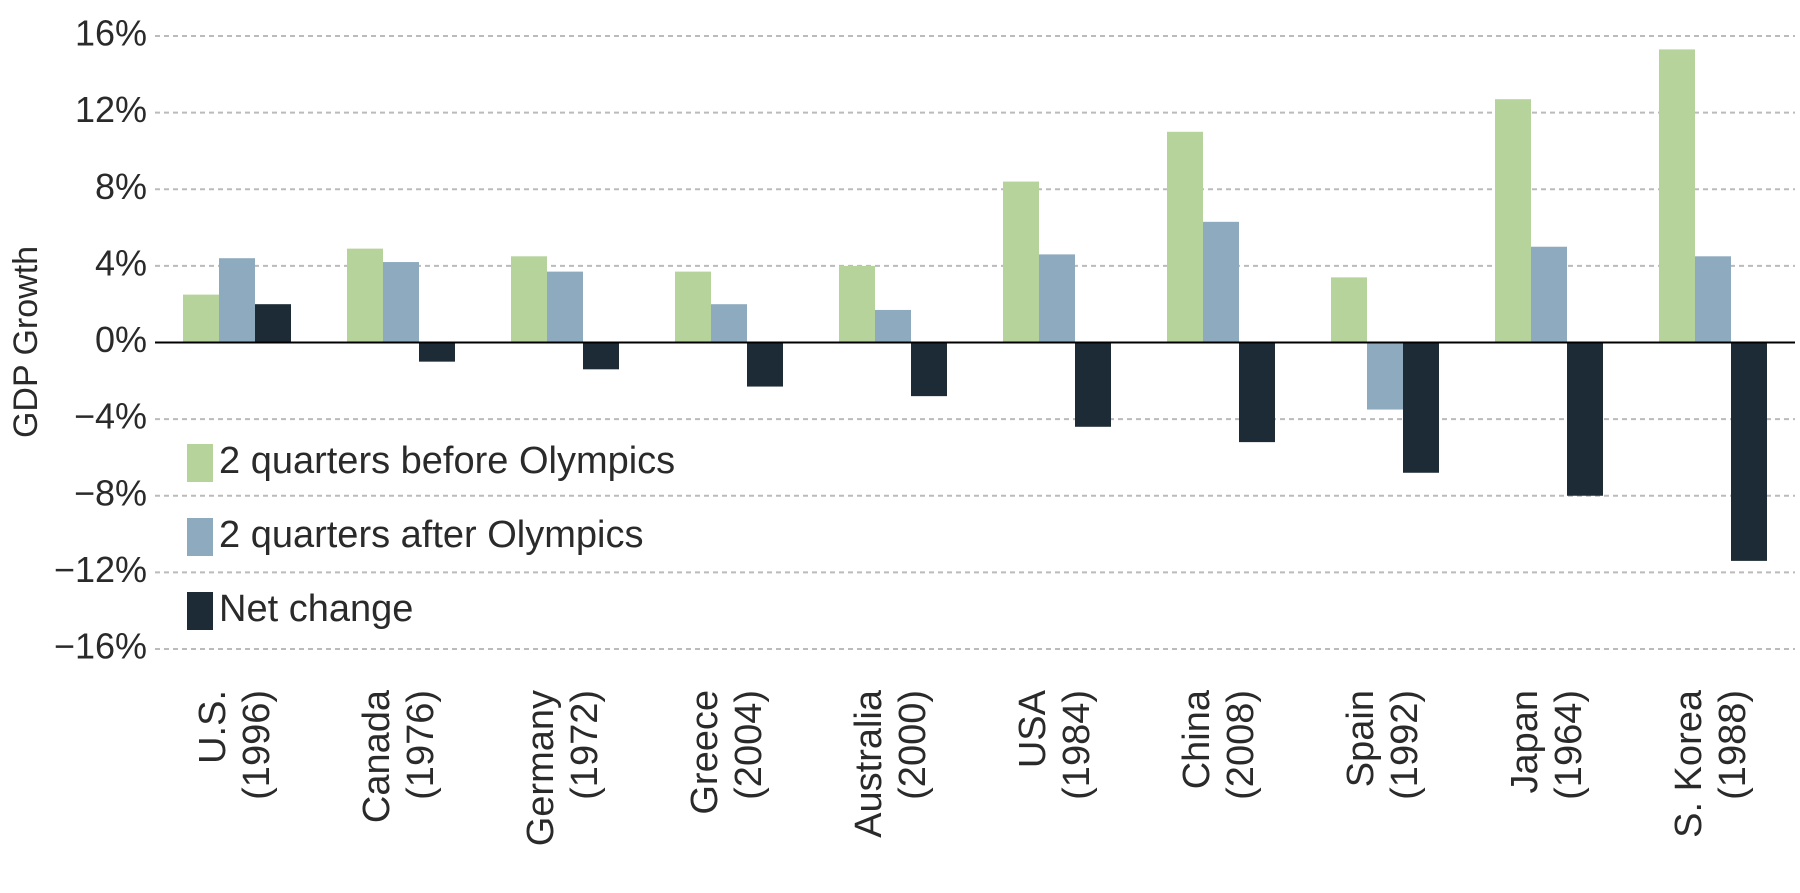  What do you see at coordinates (26, 342) in the screenshot?
I see `y-axis-label: GDP Growth` at bounding box center [26, 342].